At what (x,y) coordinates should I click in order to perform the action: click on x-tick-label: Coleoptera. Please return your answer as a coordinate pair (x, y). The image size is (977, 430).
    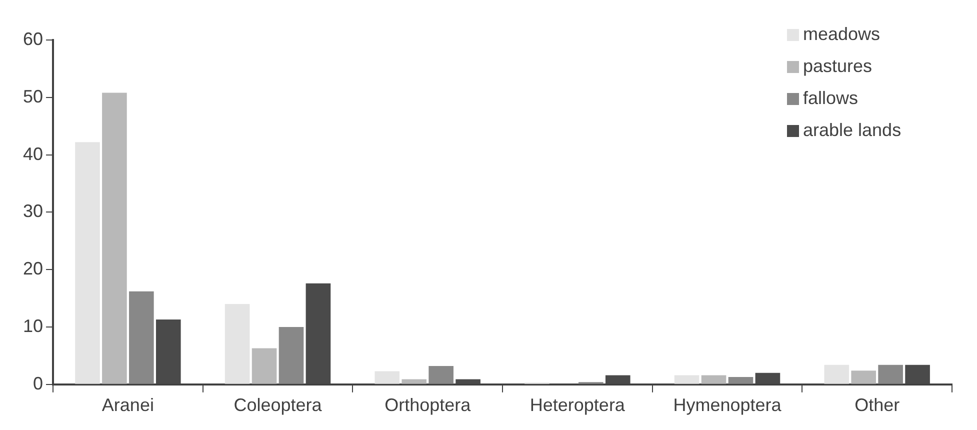
    Looking at the image, I should click on (278, 405).